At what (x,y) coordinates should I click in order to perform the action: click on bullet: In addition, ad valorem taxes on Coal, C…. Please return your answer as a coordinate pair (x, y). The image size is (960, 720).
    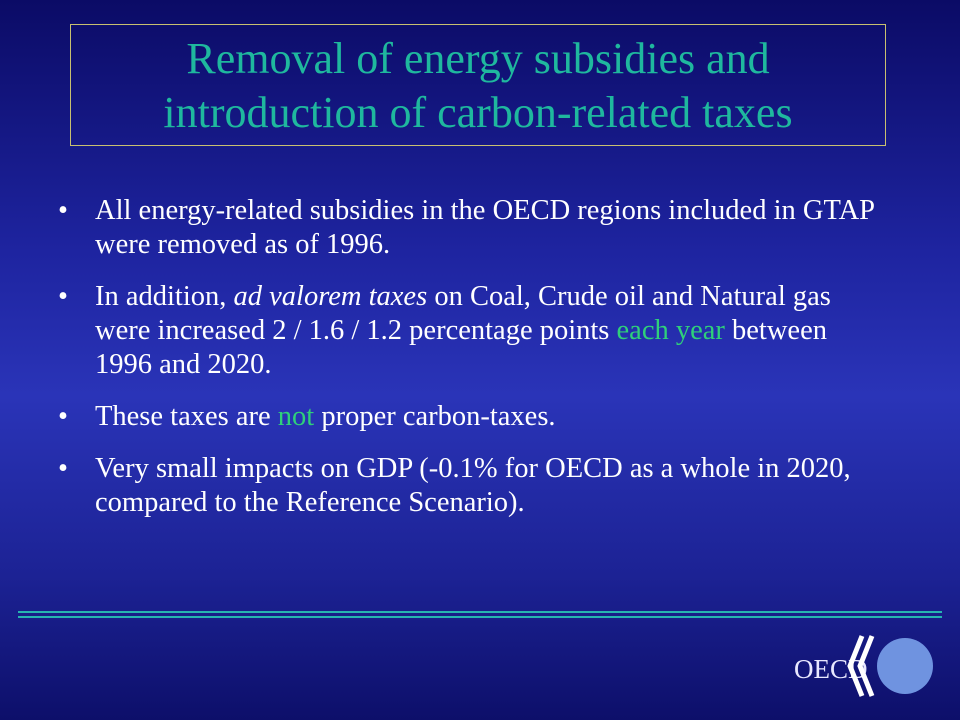
    Looking at the image, I should click on (473, 331).